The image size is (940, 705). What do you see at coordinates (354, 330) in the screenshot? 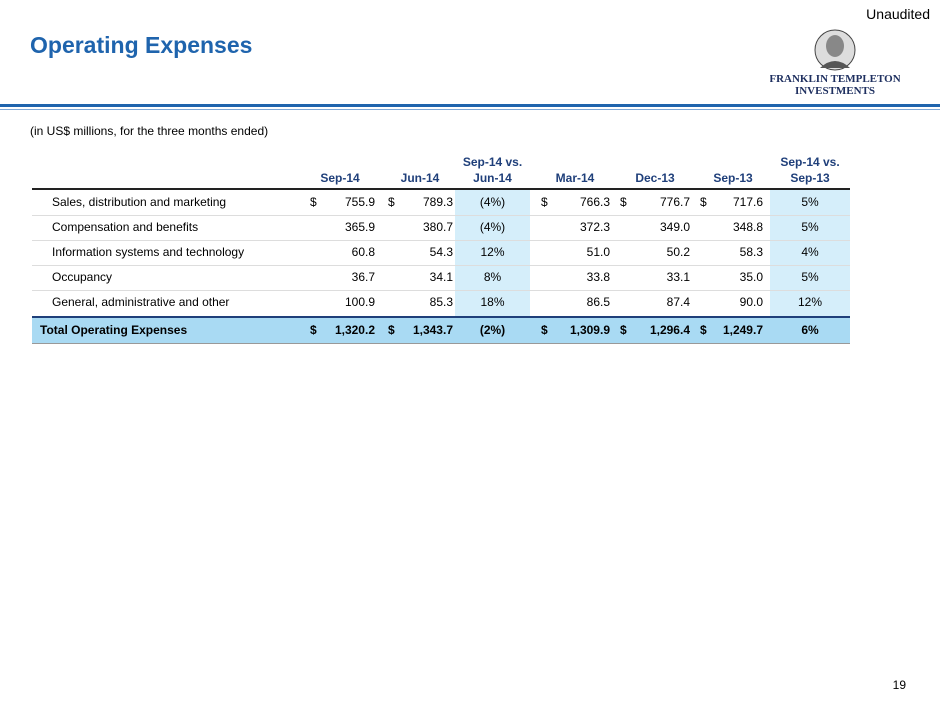
I see `cell-value: 1,320.2` at bounding box center [354, 330].